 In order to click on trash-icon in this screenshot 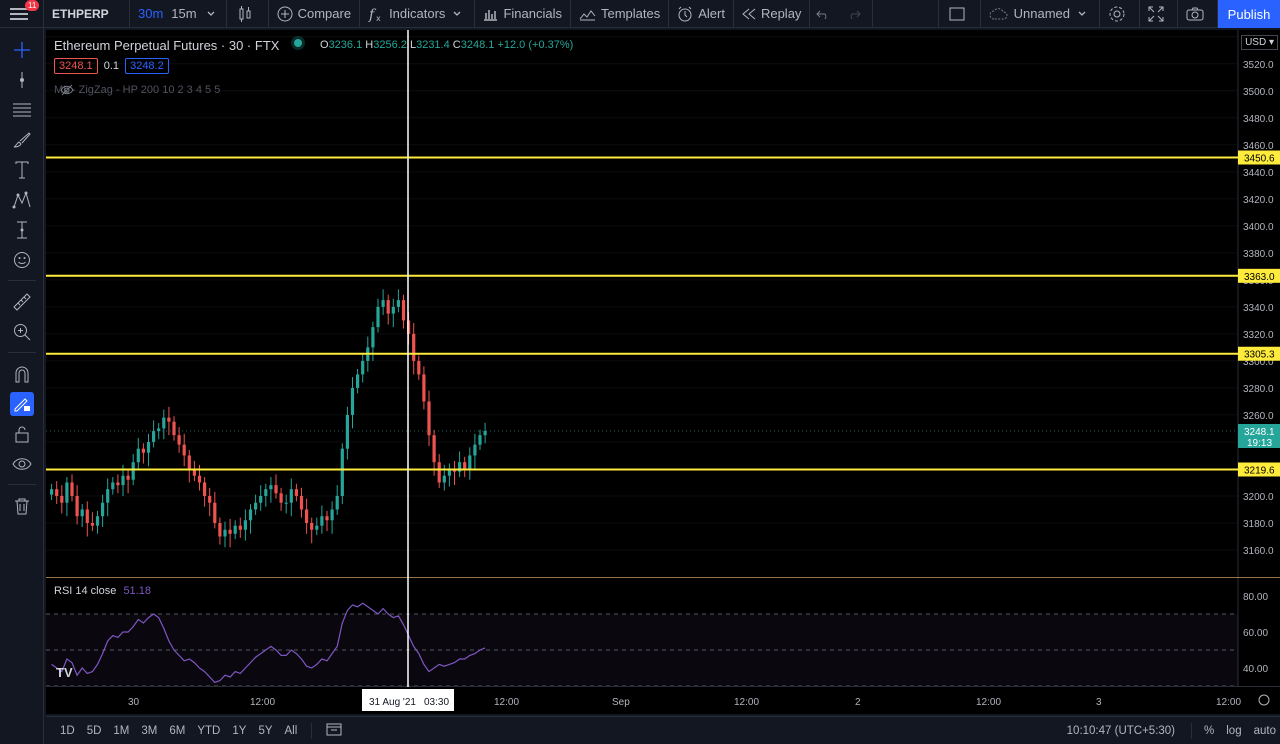, I will do `click(22, 506)`.